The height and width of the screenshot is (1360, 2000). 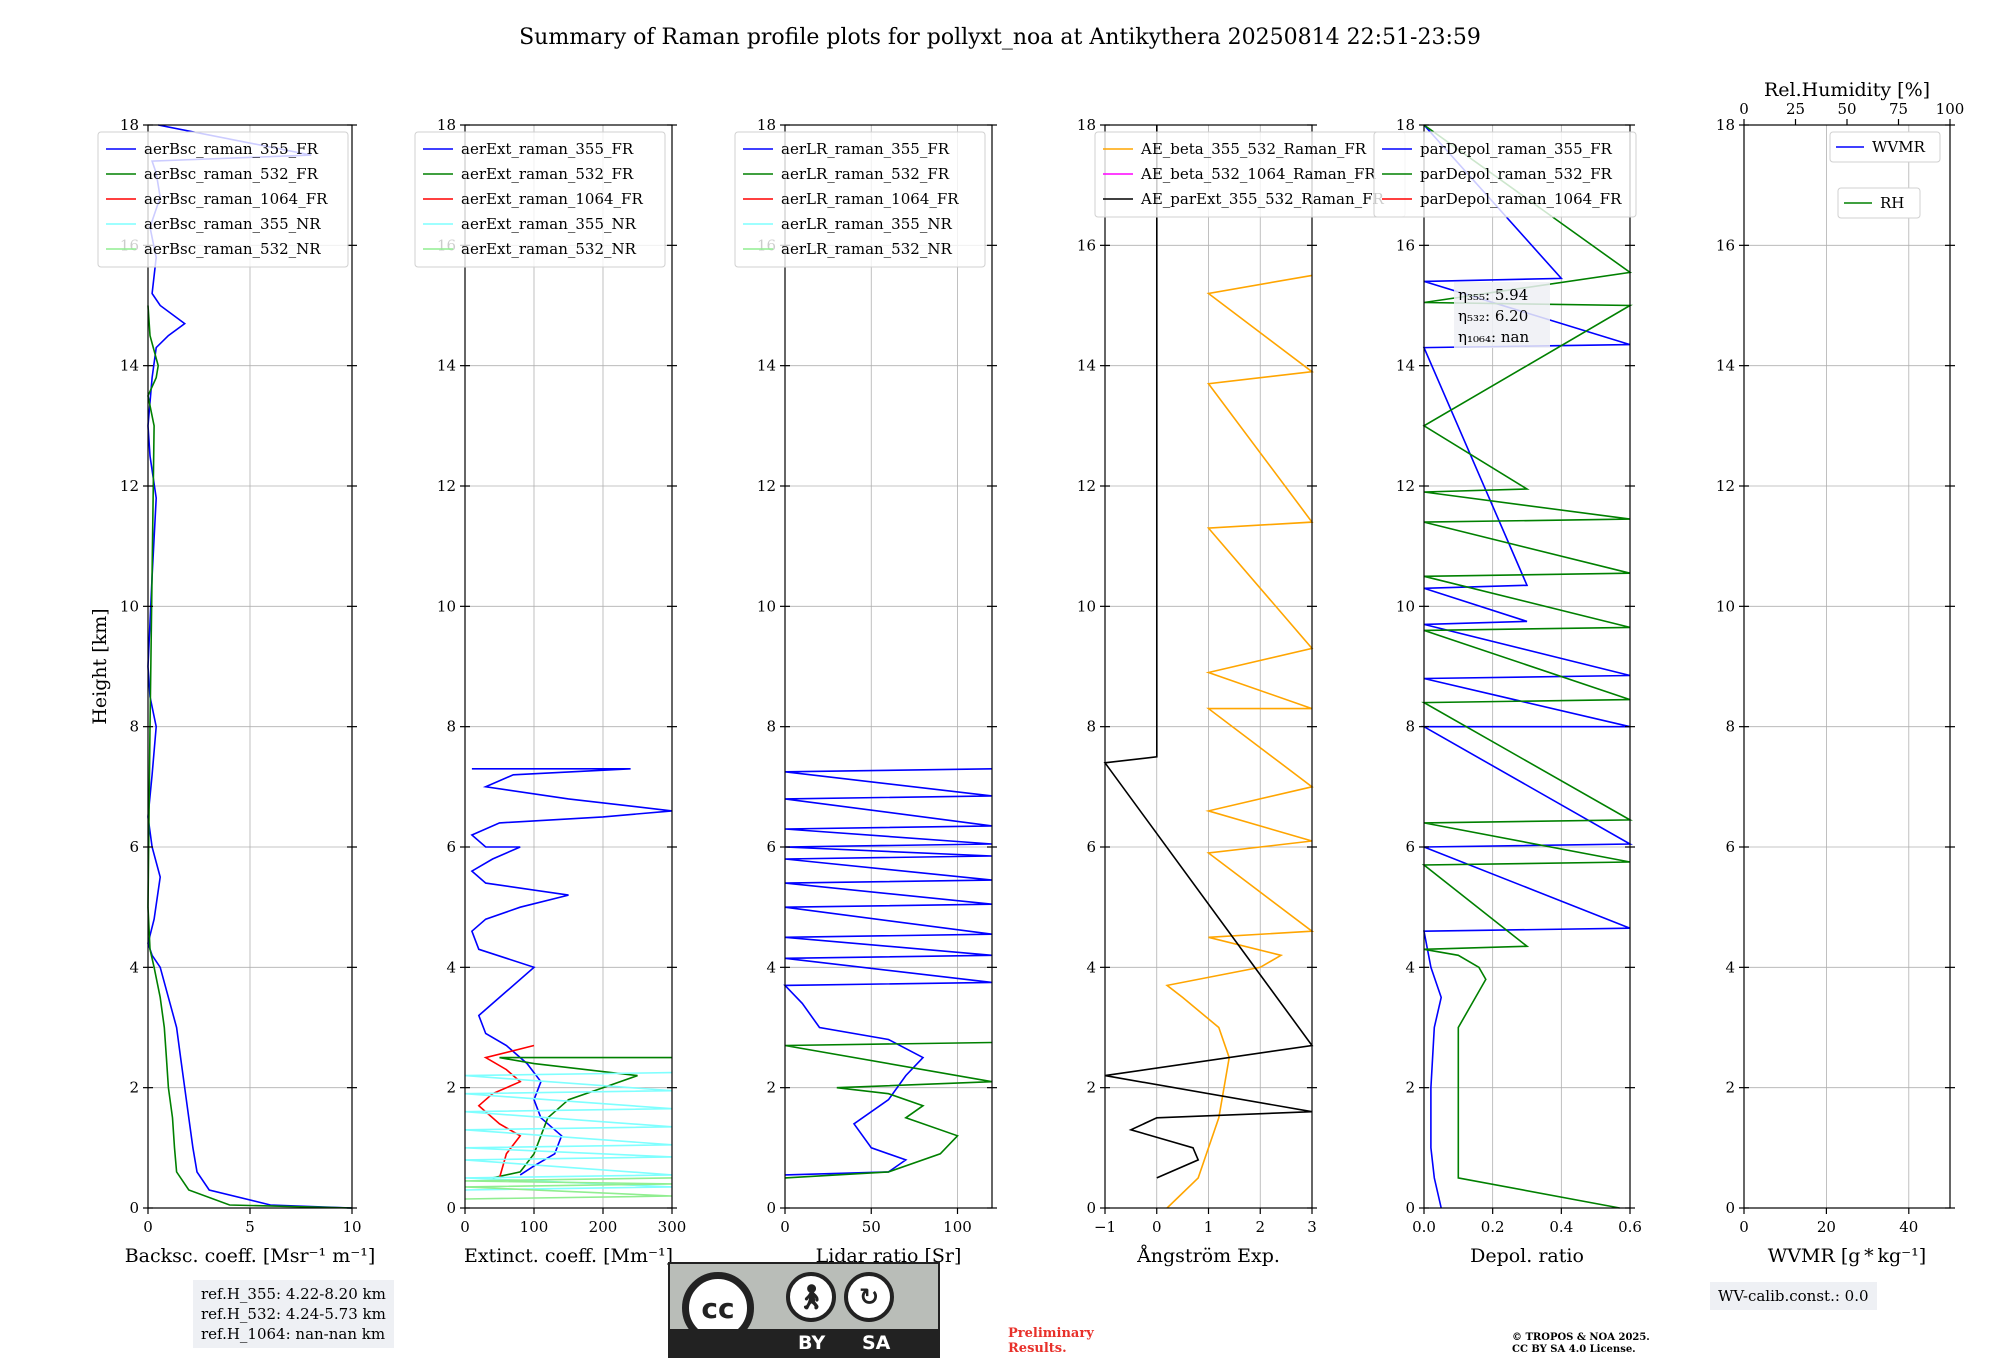 I want to click on cc-by-label: BY, so click(x=812, y=1343).